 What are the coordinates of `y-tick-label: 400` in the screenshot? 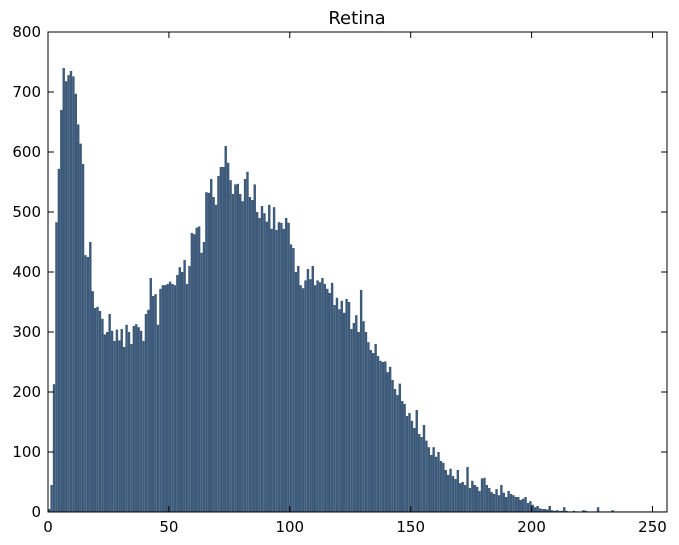 It's located at (26, 272).